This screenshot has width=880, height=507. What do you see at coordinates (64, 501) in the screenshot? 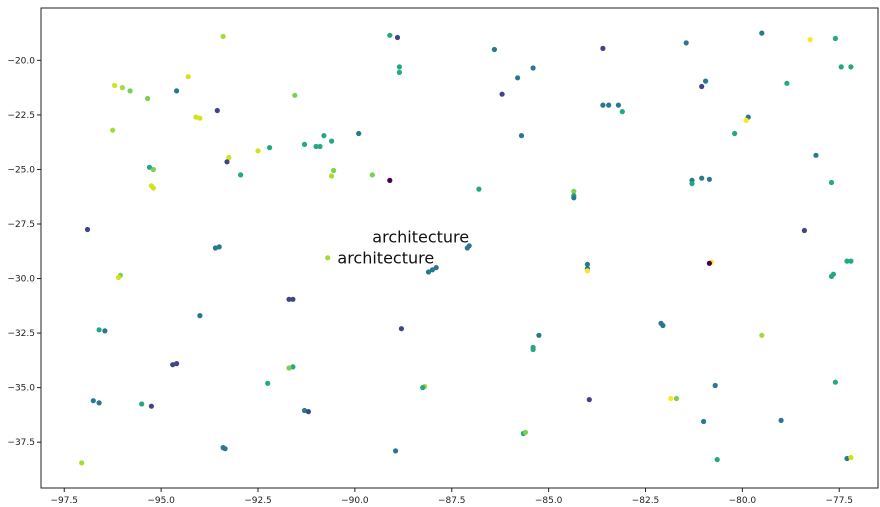
I see `x-tick-label: −97.5` at bounding box center [64, 501].